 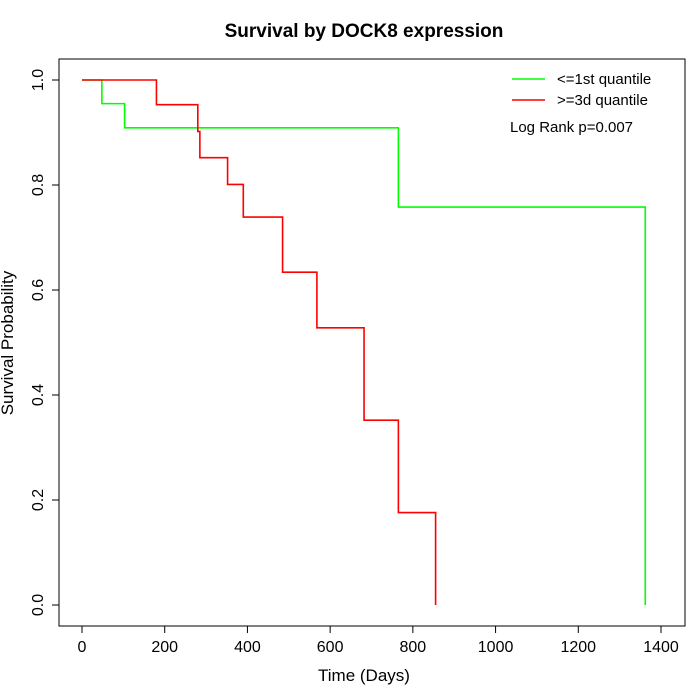 What do you see at coordinates (413, 647) in the screenshot?
I see `x-tick-label: 800` at bounding box center [413, 647].